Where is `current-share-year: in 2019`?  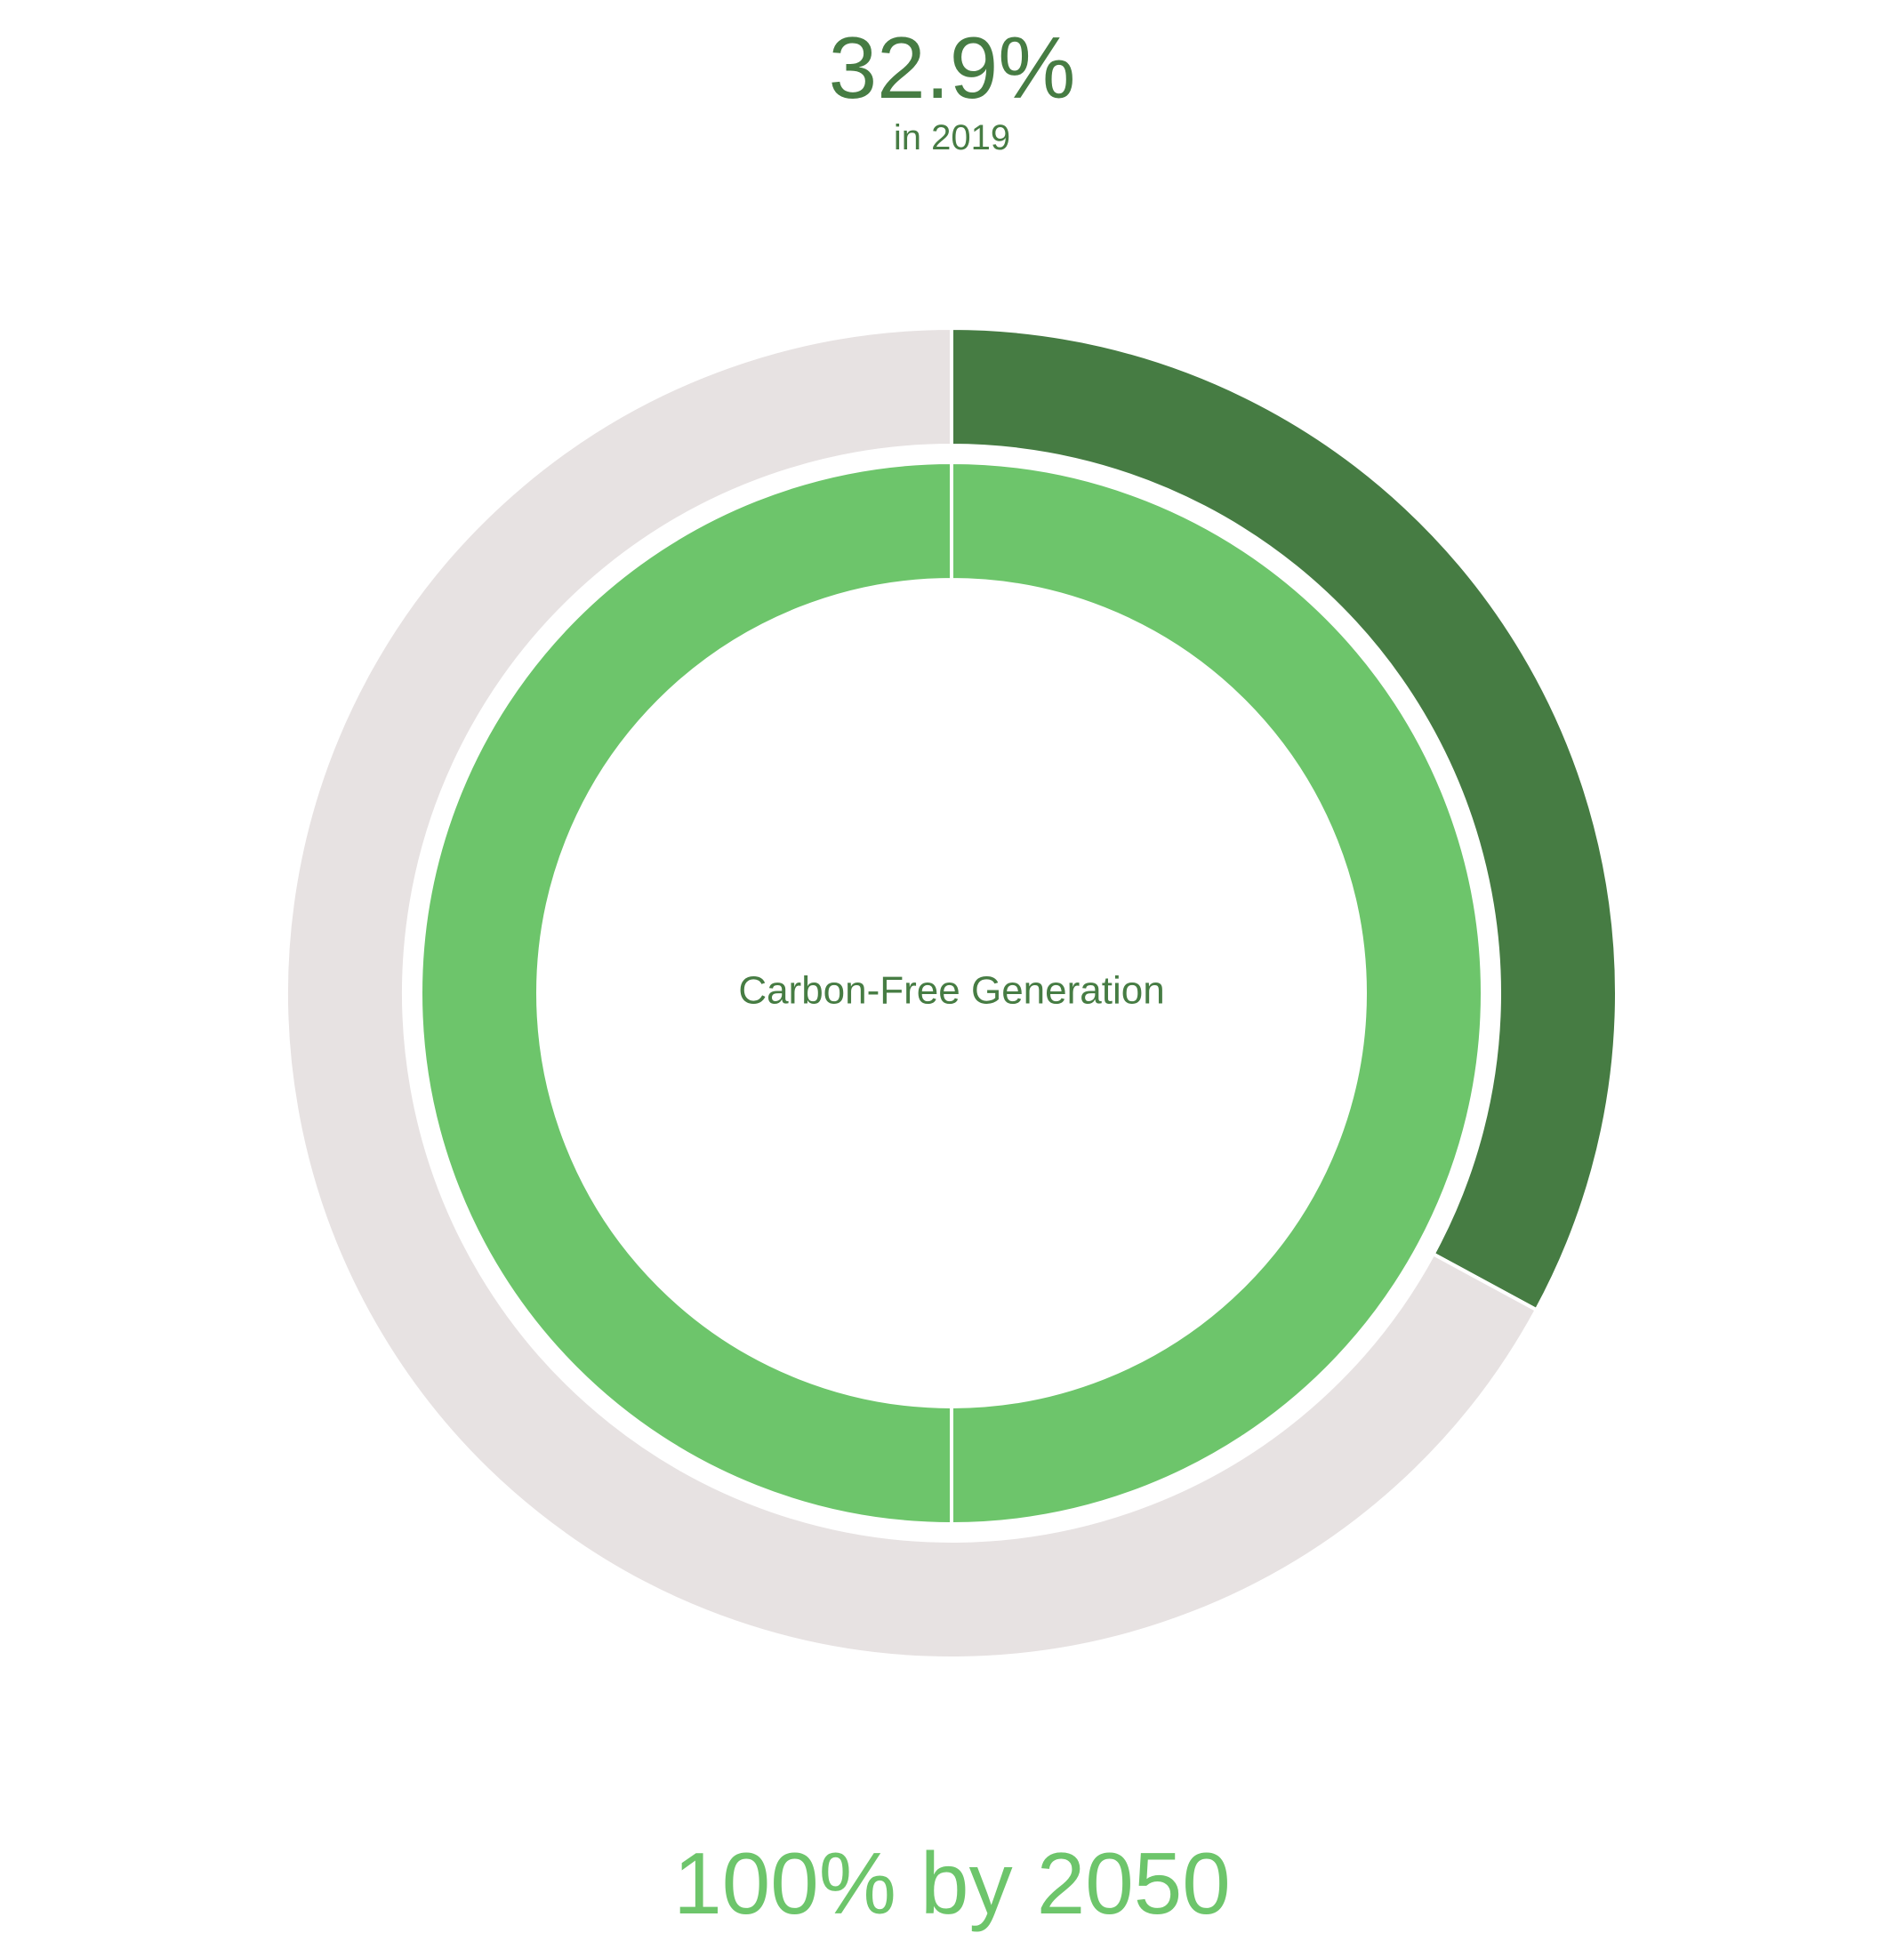 current-share-year: in 2019 is located at coordinates (952, 137).